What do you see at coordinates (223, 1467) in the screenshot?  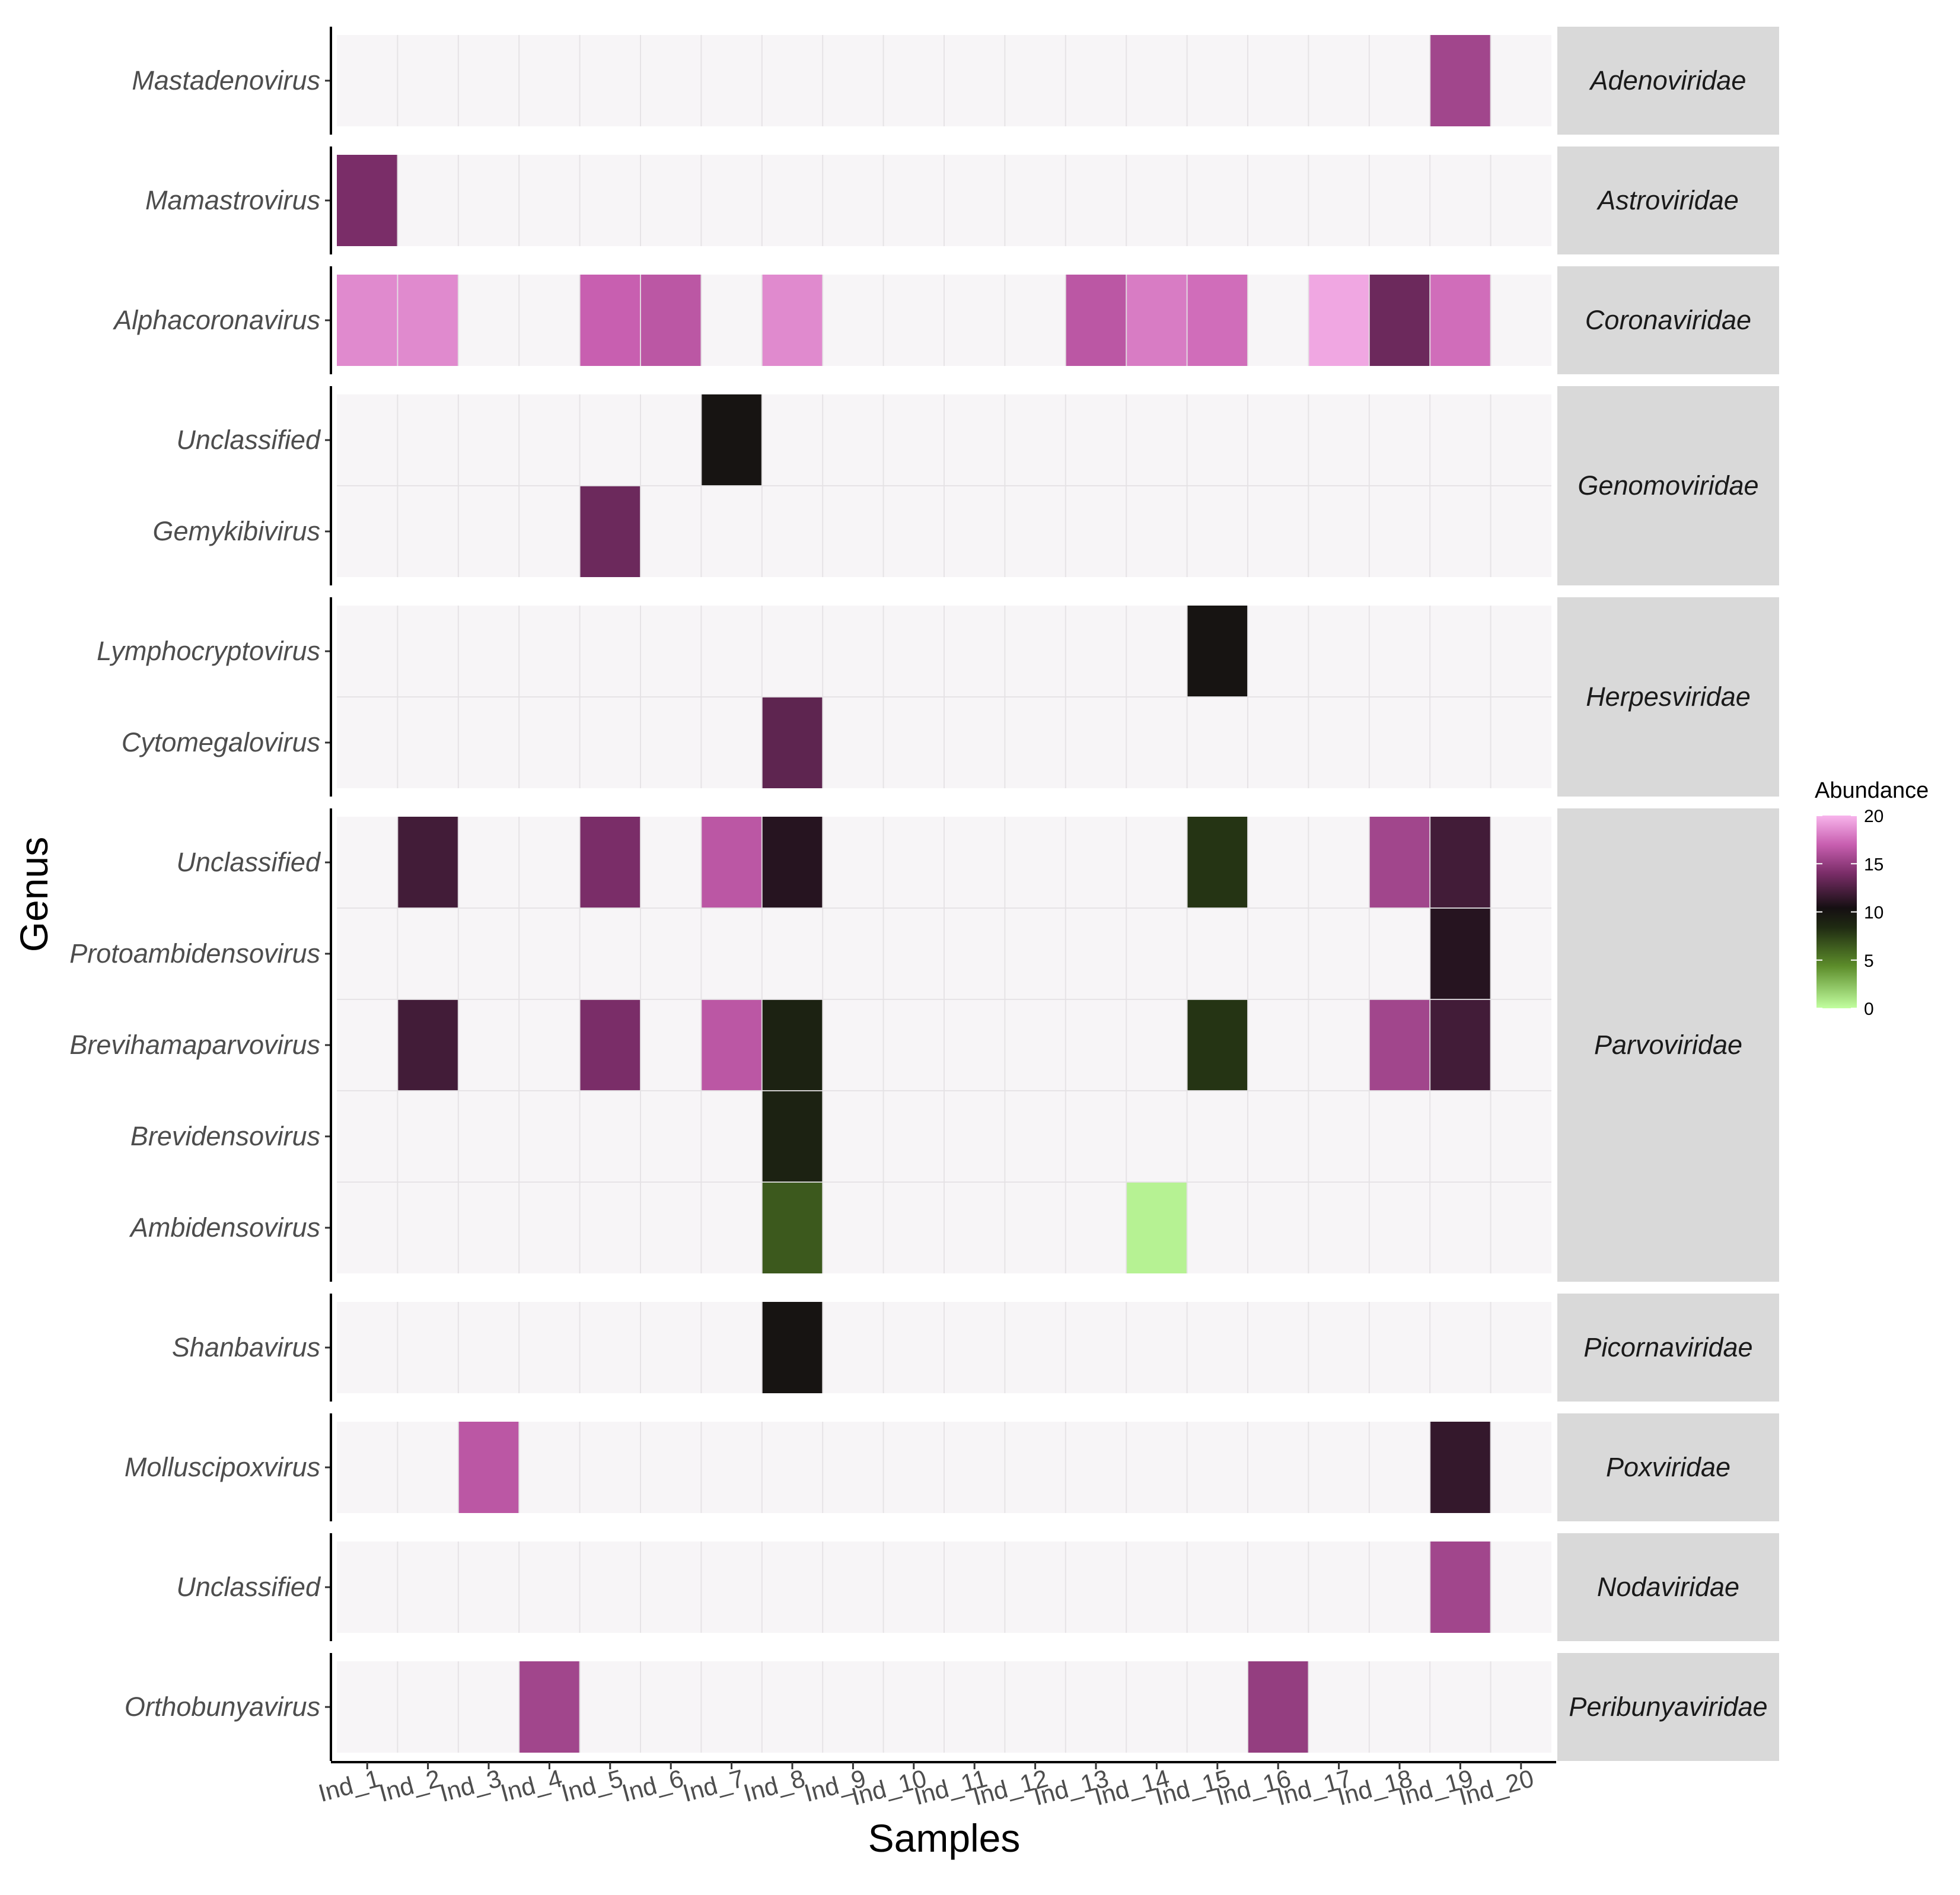 I see `genus-label: Molluscipoxvirus` at bounding box center [223, 1467].